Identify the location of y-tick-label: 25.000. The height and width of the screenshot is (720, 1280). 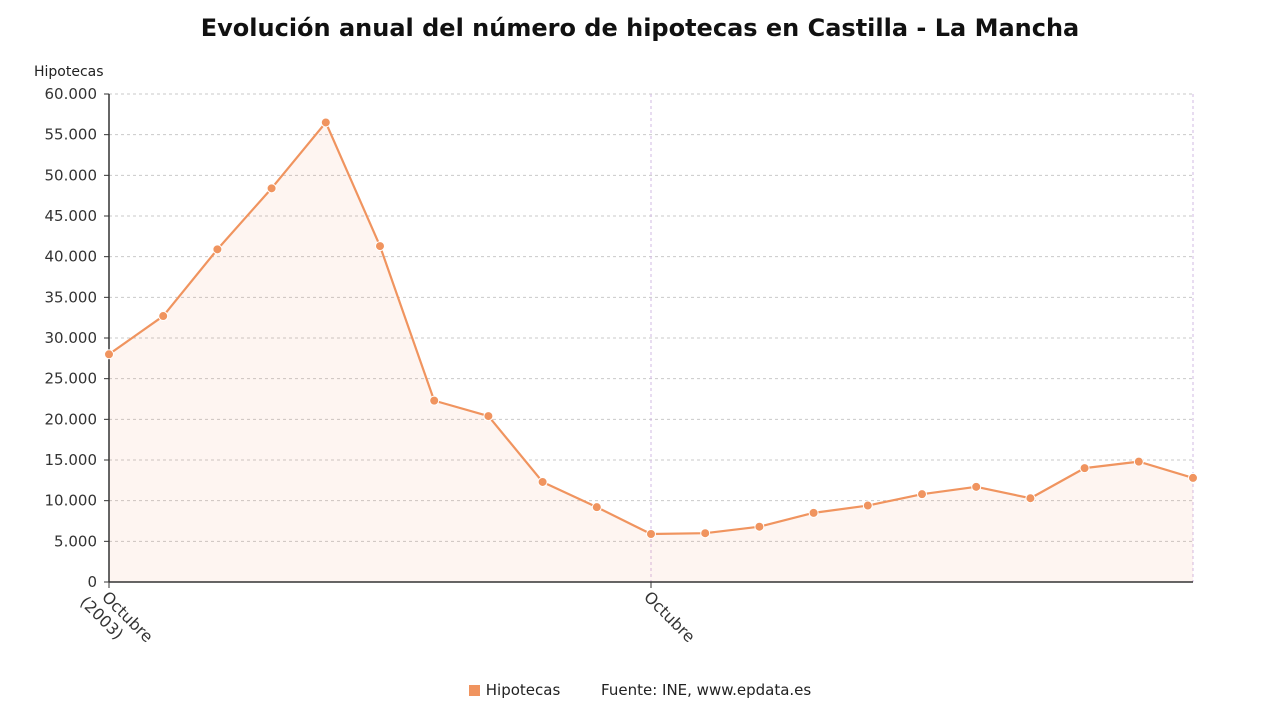
(71, 379).